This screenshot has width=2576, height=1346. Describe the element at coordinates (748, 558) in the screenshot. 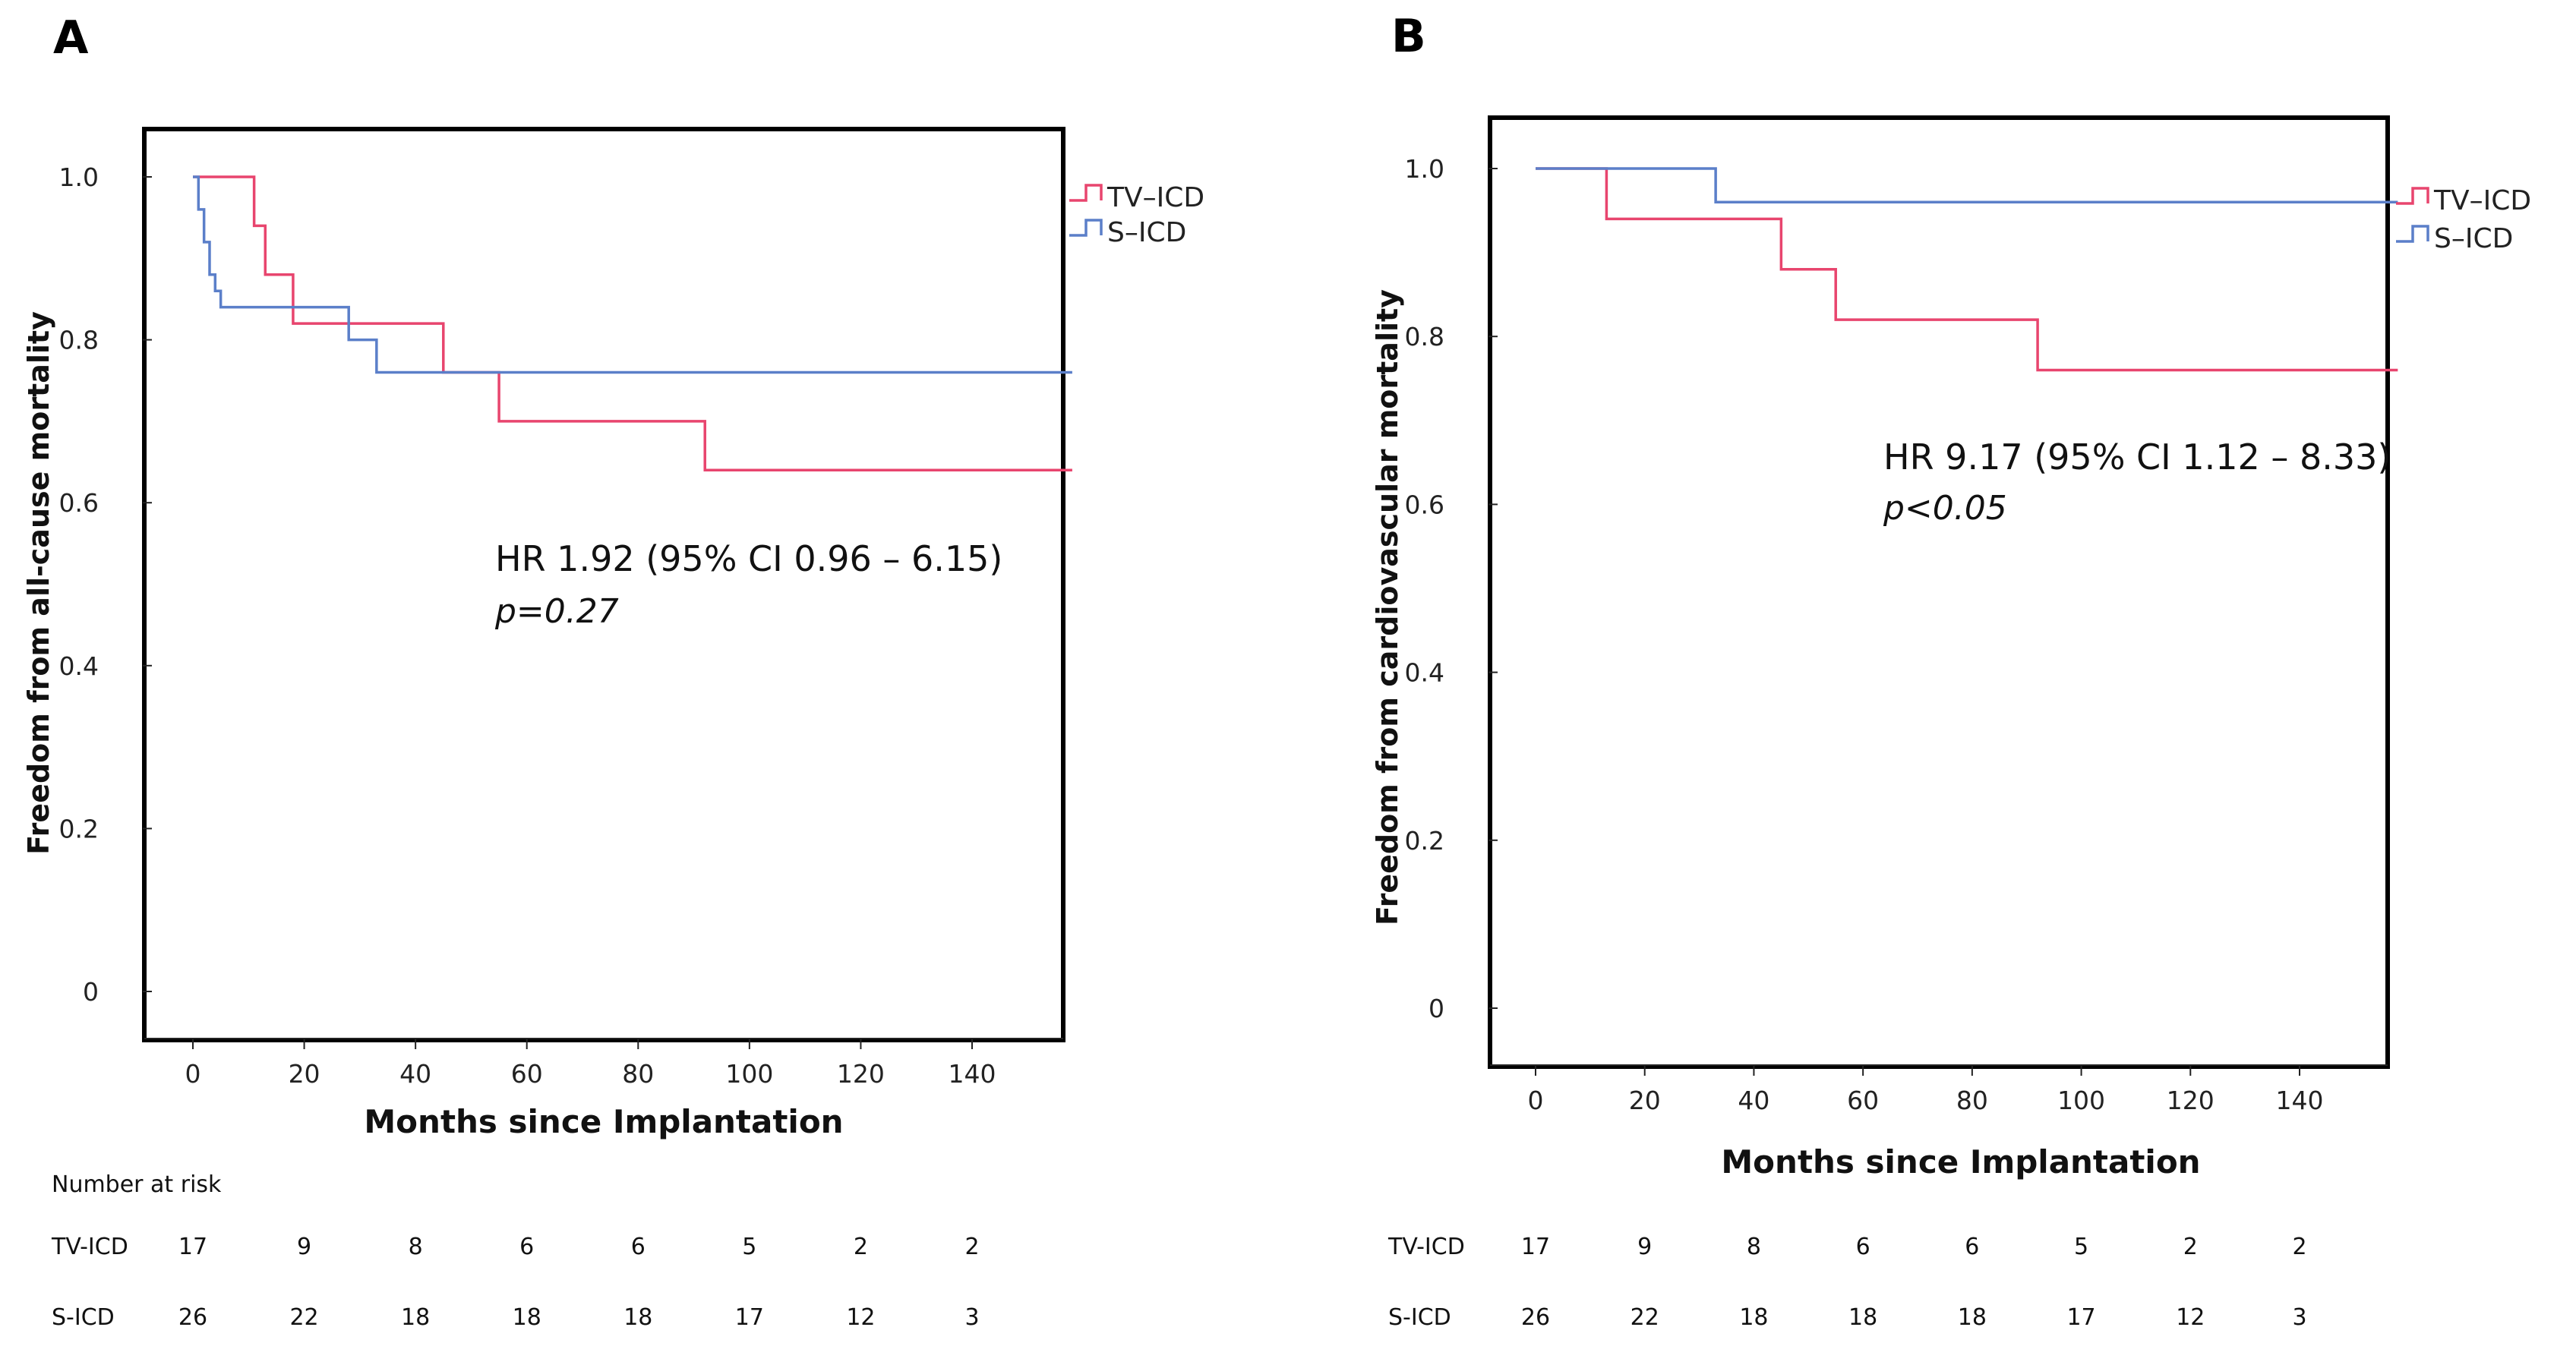

I see `hazard-ratio-text: HR 1.92 (95% CI 0.96 – 6.15)` at that location.